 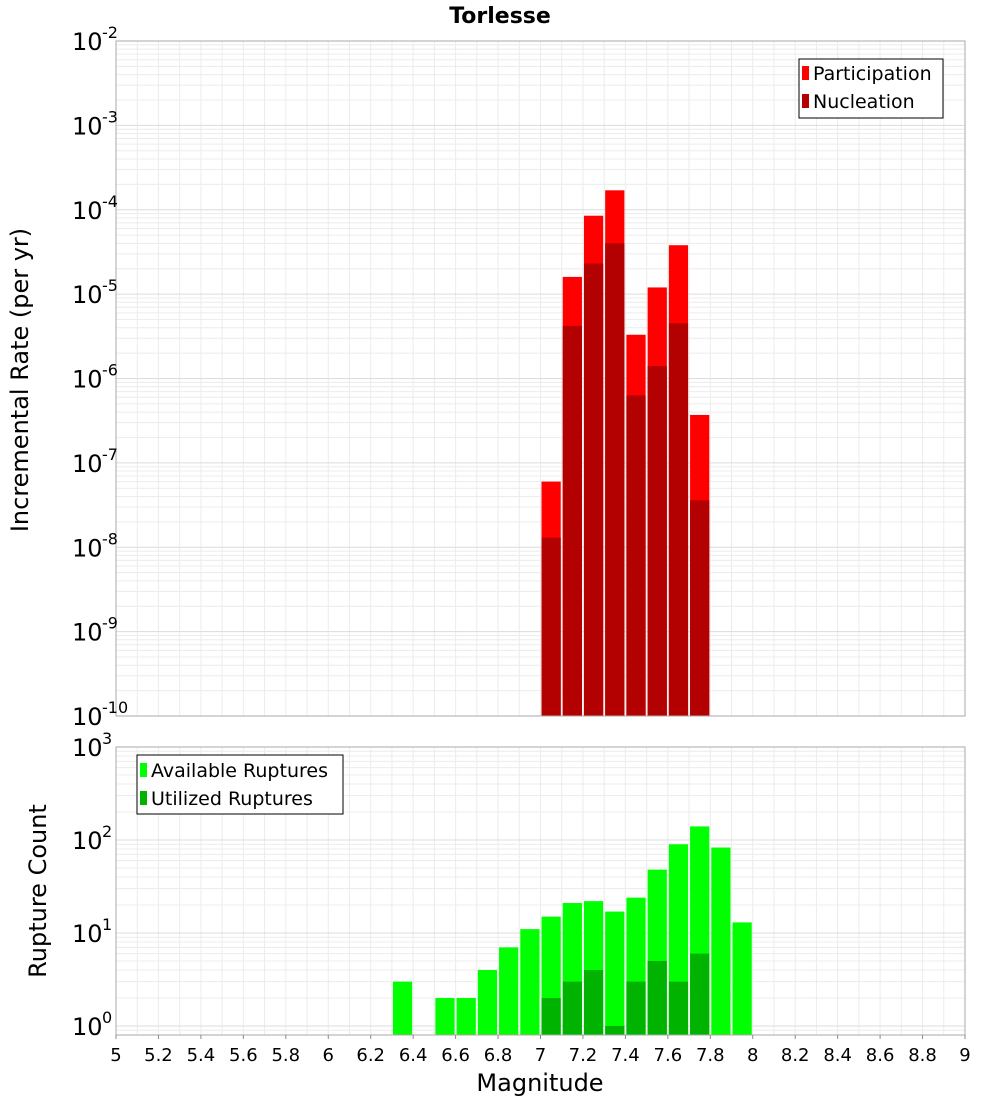 What do you see at coordinates (107, 831) in the screenshot?
I see `bottom-y-tick-exponent: 2` at bounding box center [107, 831].